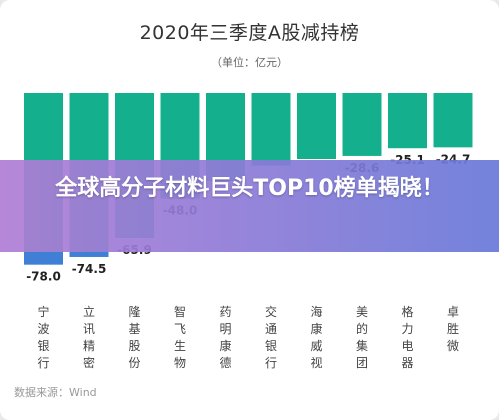 This screenshot has width=499, height=420. What do you see at coordinates (249, 188) in the screenshot?
I see `headline-text: 全球高分子材料巨头TOP10榜单揭晓！` at bounding box center [249, 188].